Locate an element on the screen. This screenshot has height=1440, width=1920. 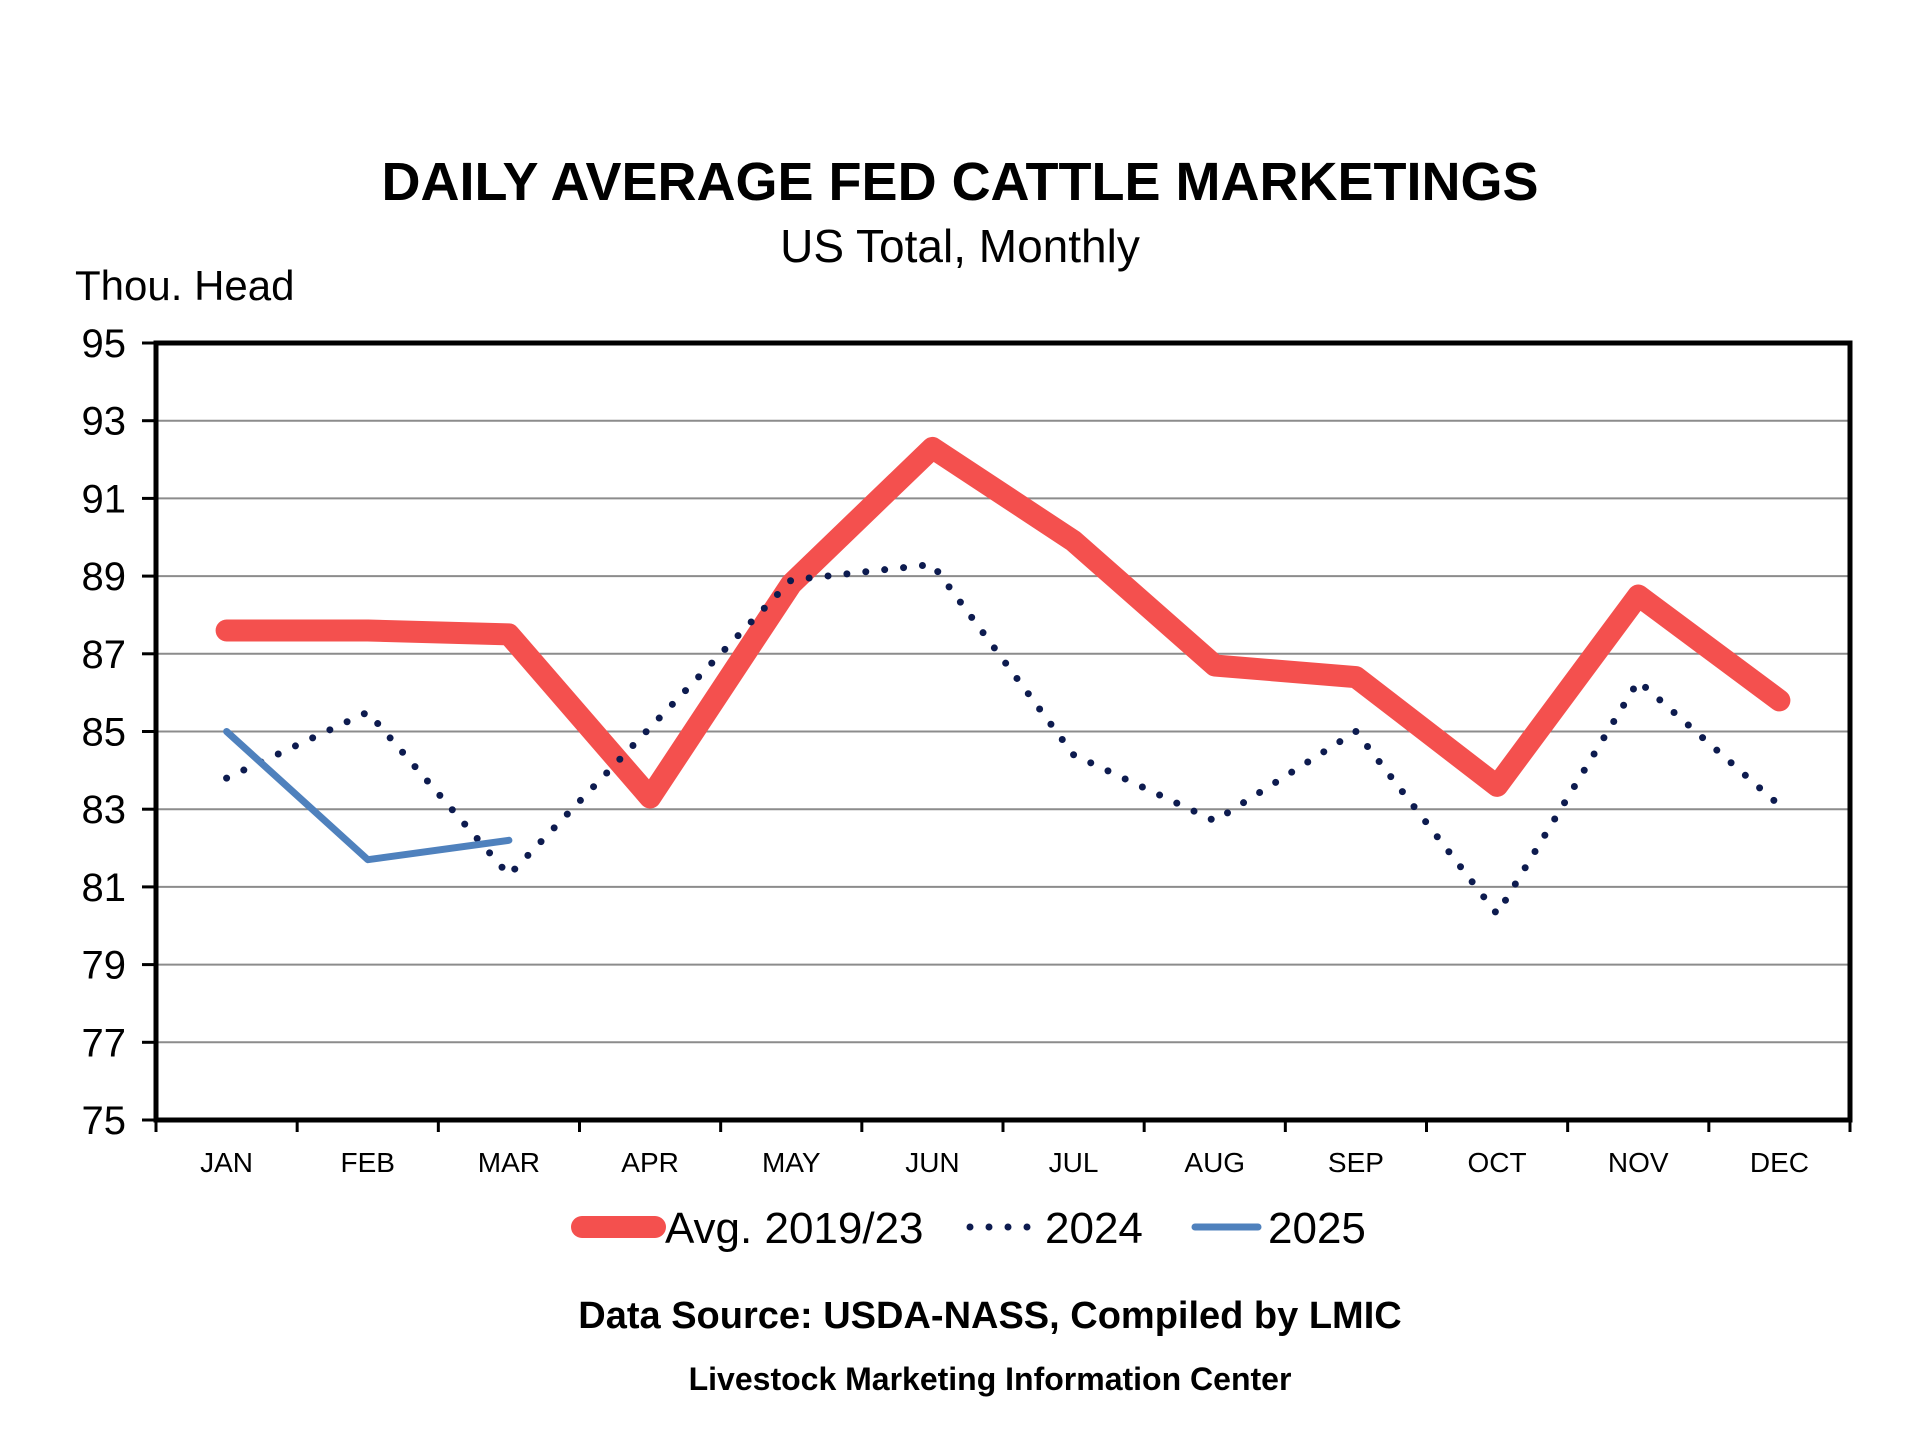
series-line-2025 is located at coordinates (368, 796).